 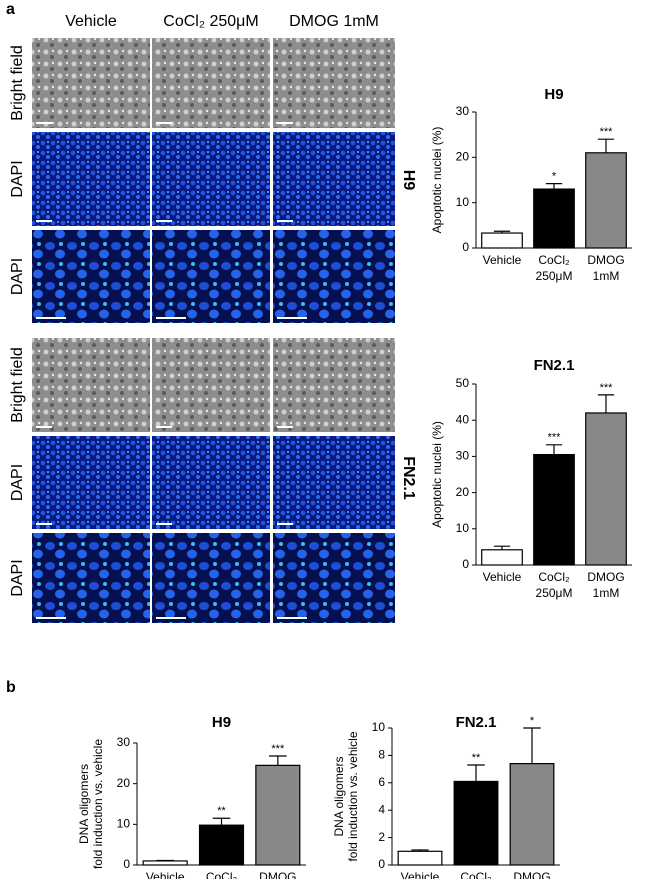 What do you see at coordinates (408, 180) in the screenshot?
I see `group-label: H9` at bounding box center [408, 180].